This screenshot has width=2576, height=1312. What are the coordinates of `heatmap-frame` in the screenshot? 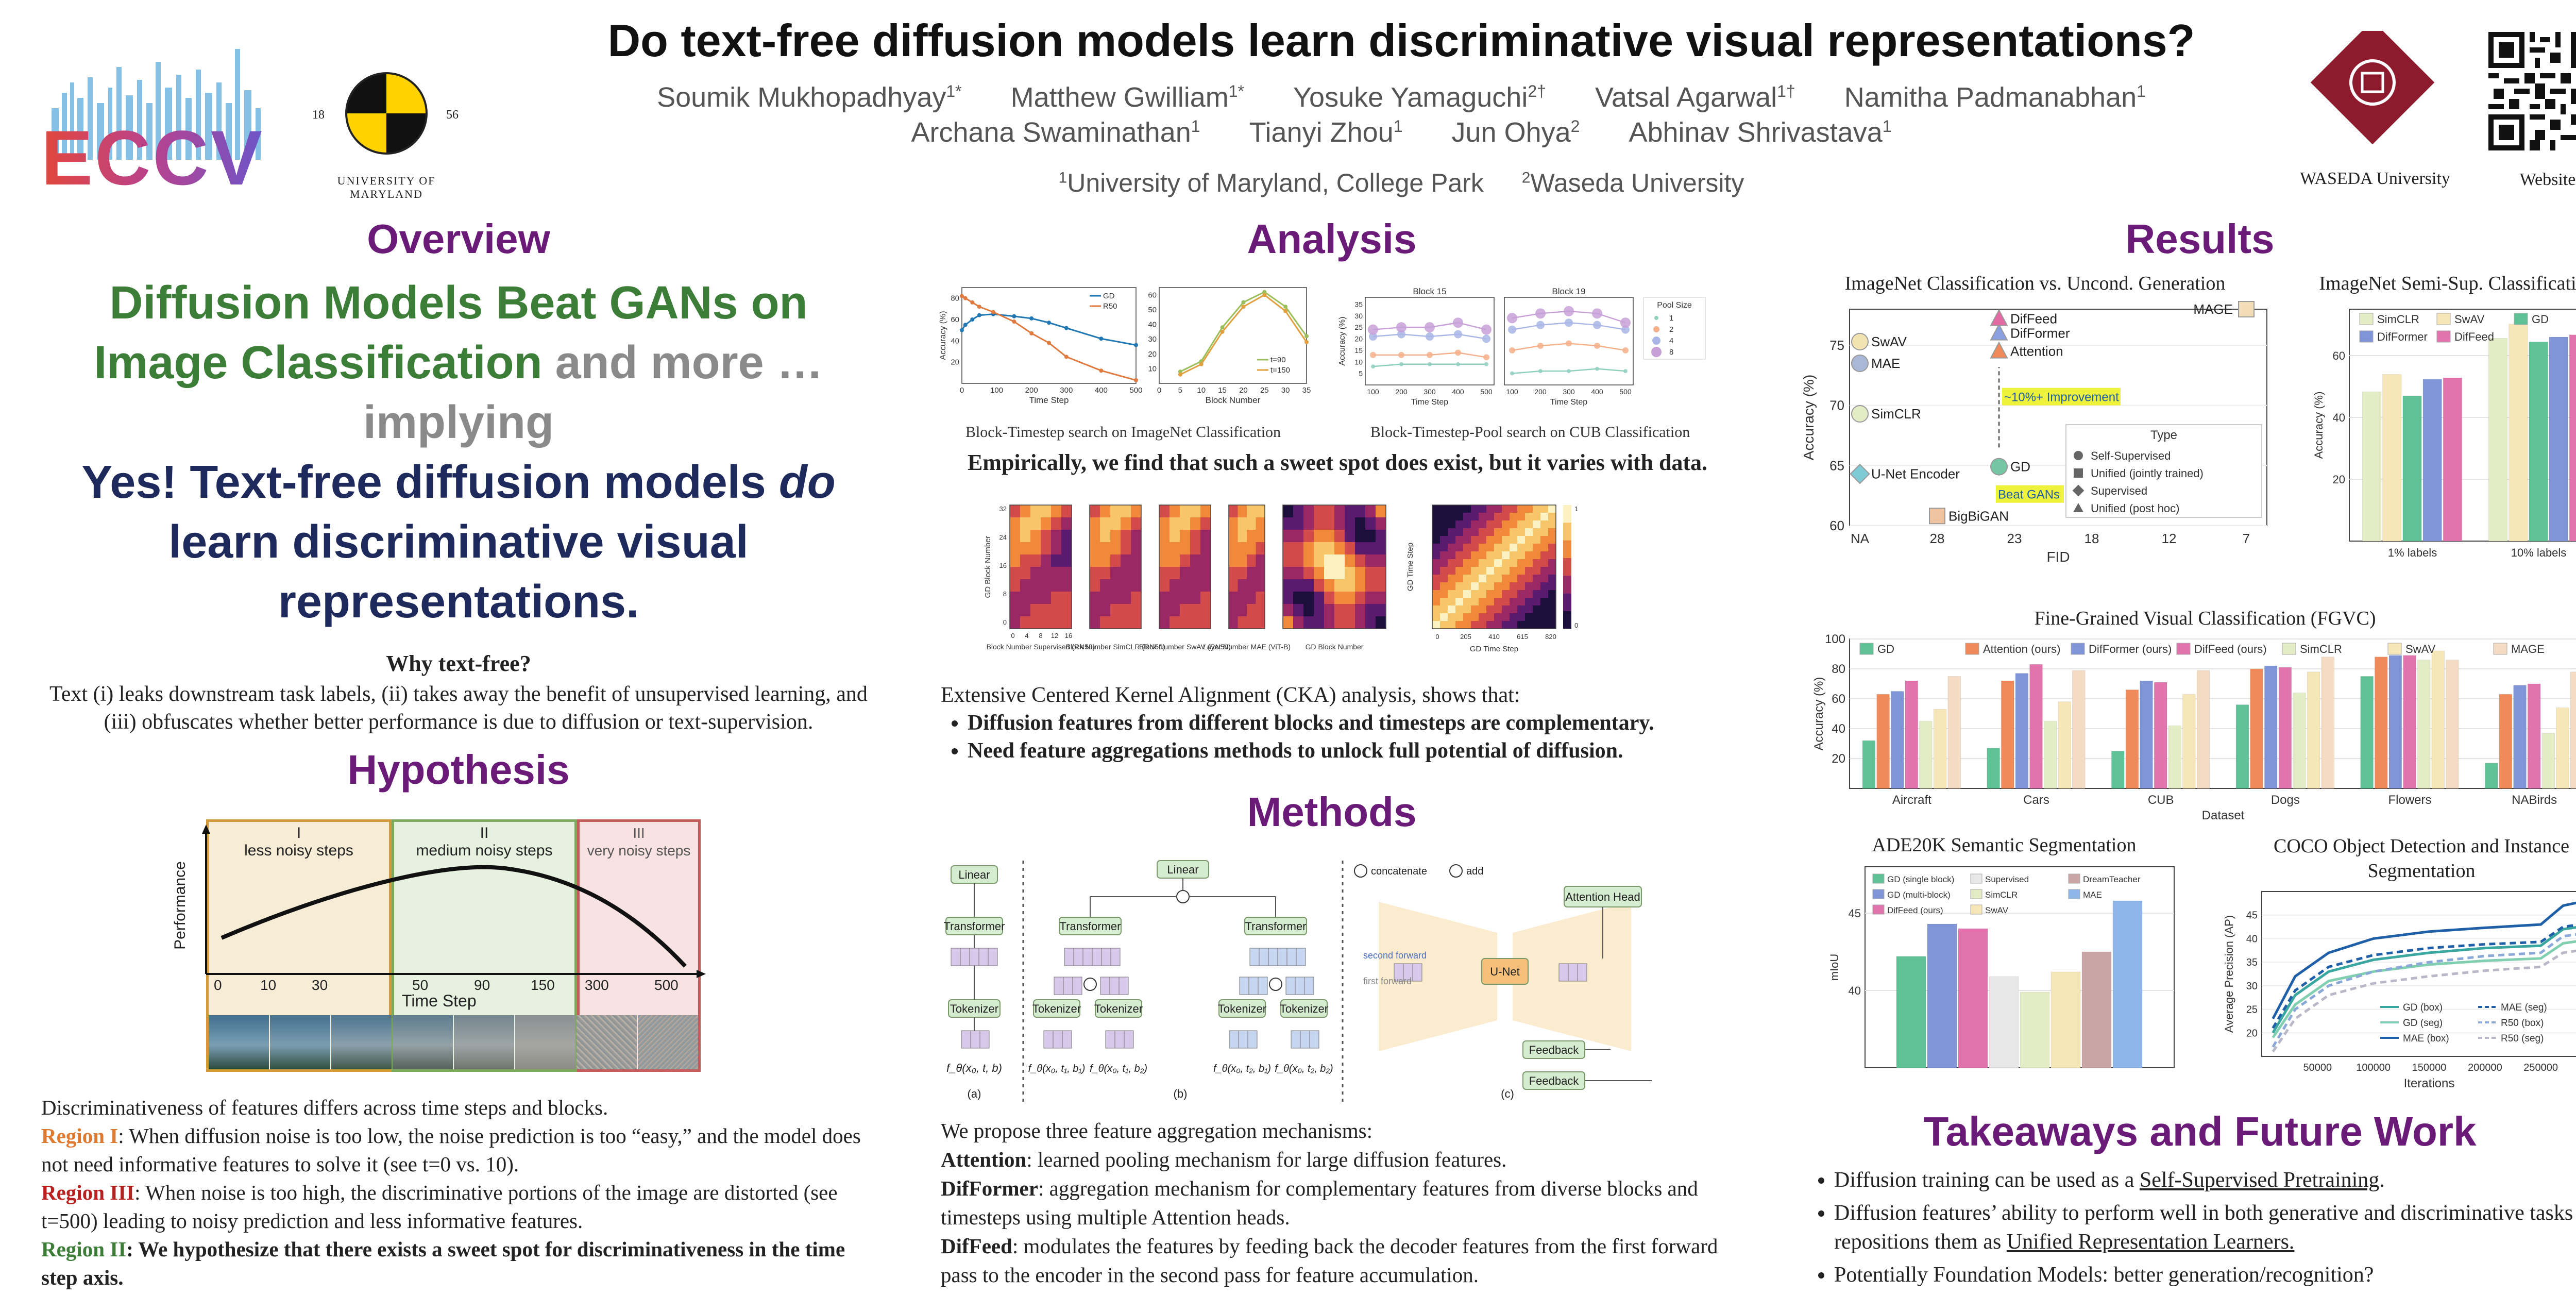 It's located at (1115, 566).